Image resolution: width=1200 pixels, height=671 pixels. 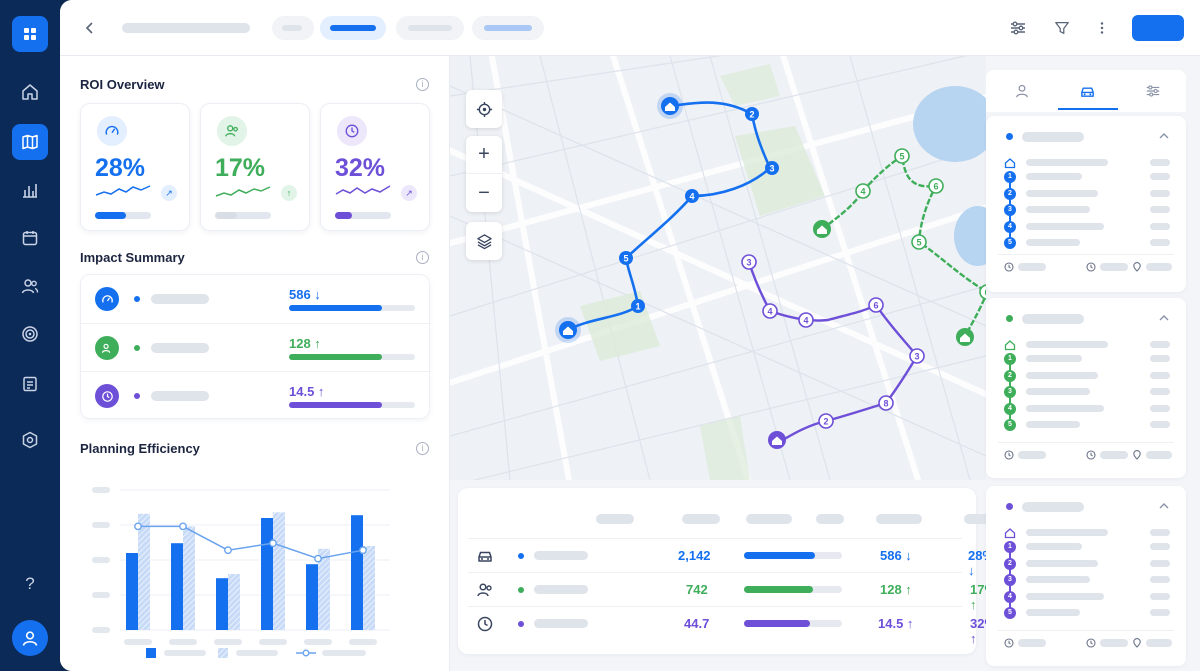 I want to click on tab-drivers, so click(x=1022, y=91).